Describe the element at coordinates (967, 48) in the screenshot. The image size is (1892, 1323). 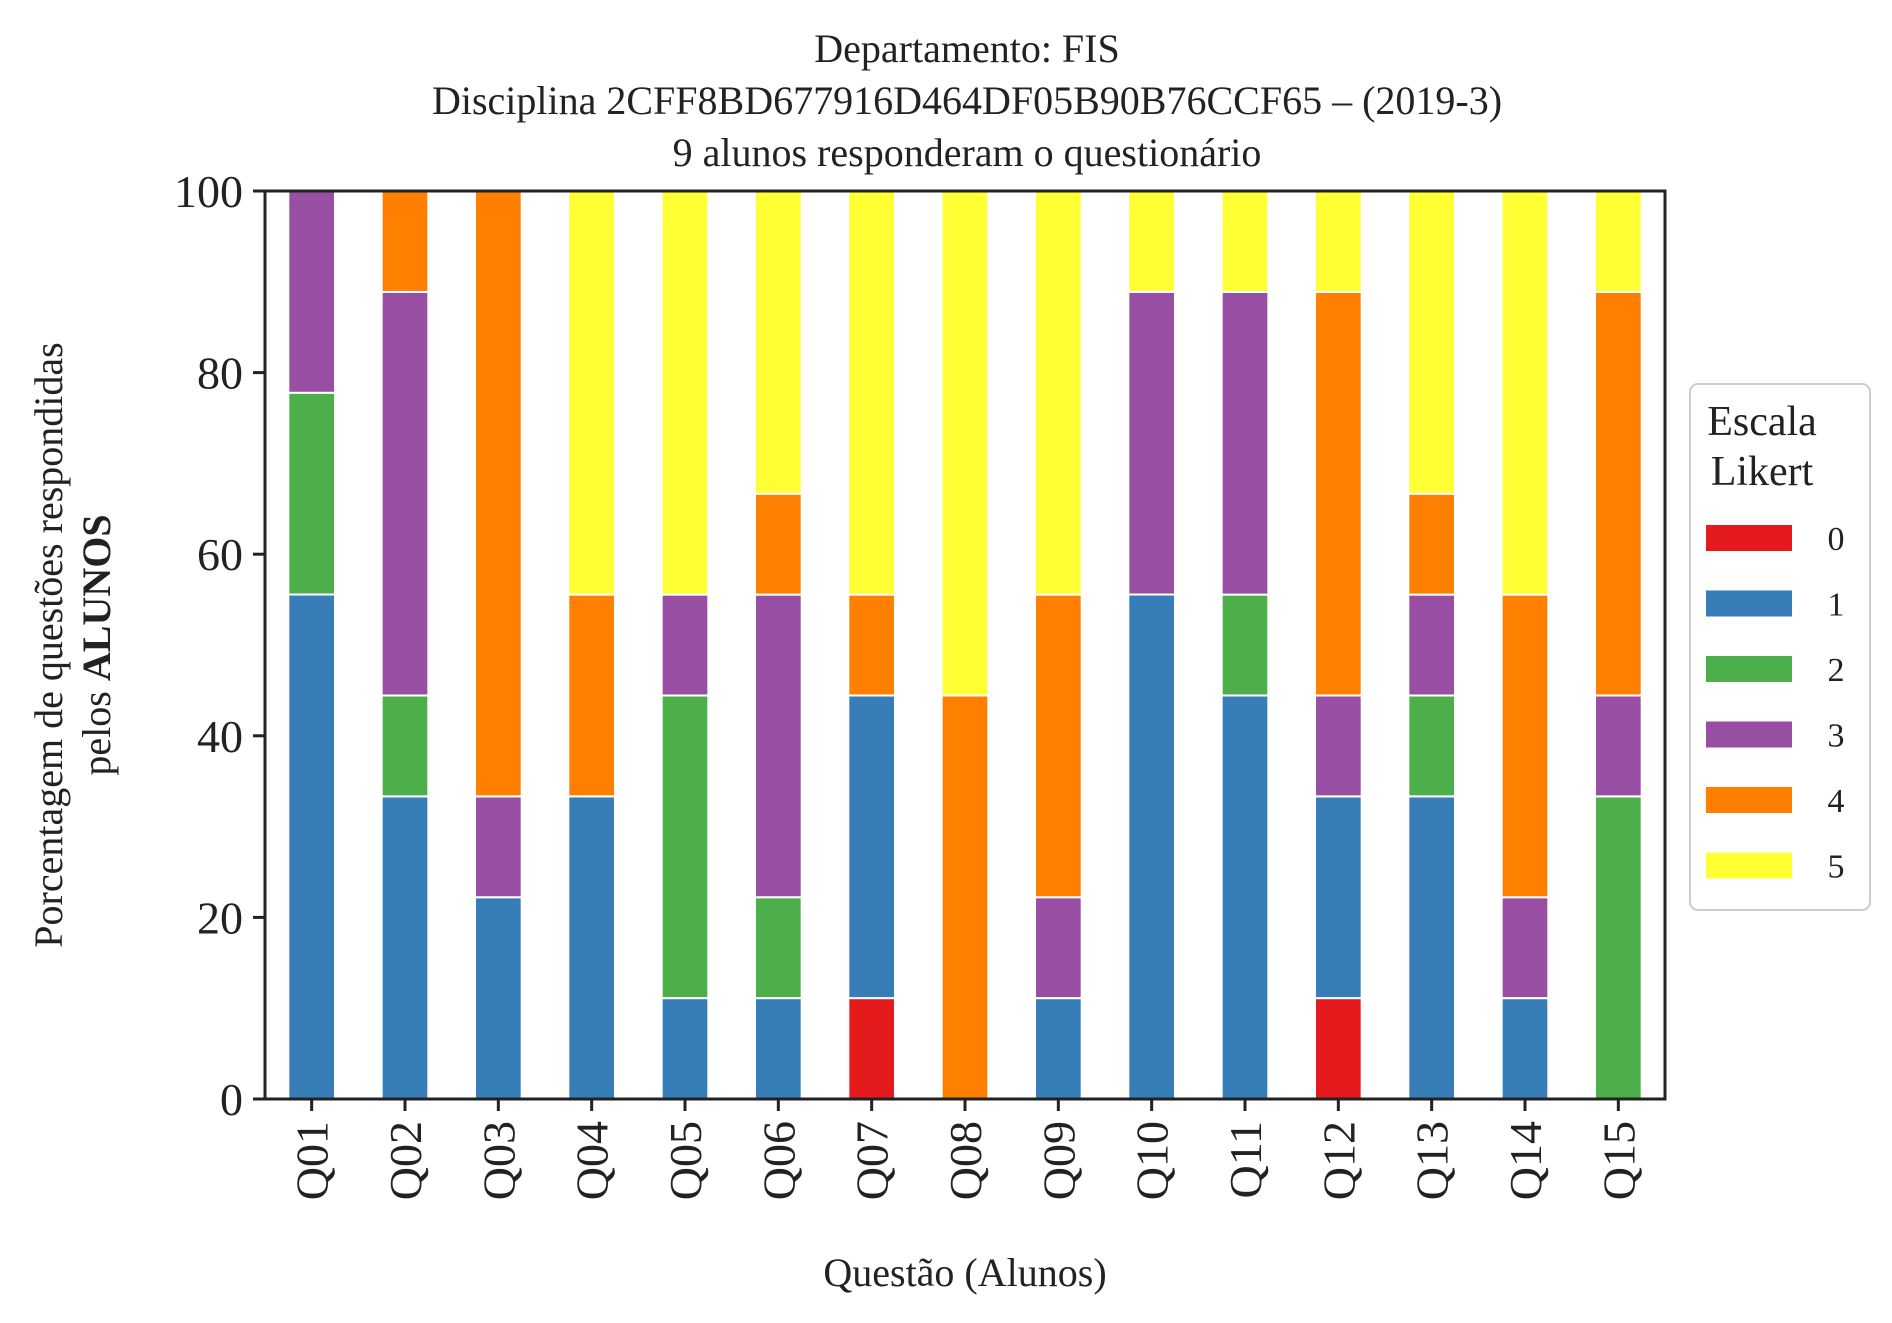
I see `title-line-1: Departamento: FIS` at that location.